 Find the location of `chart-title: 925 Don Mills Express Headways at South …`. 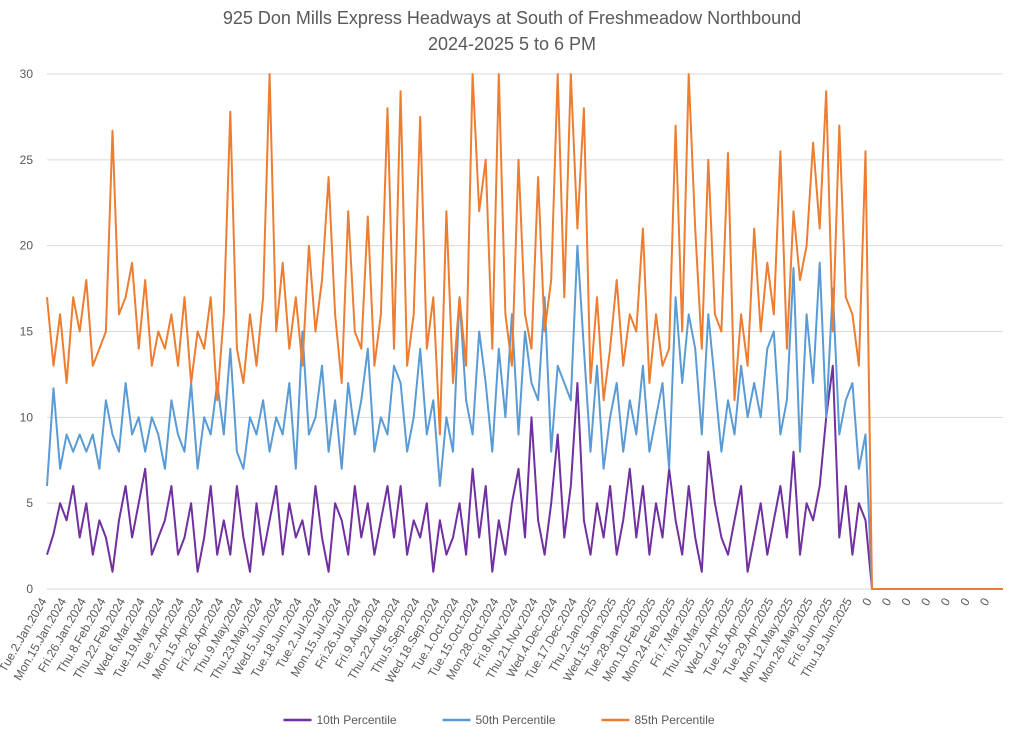

chart-title: 925 Don Mills Express Headways at South … is located at coordinates (512, 18).